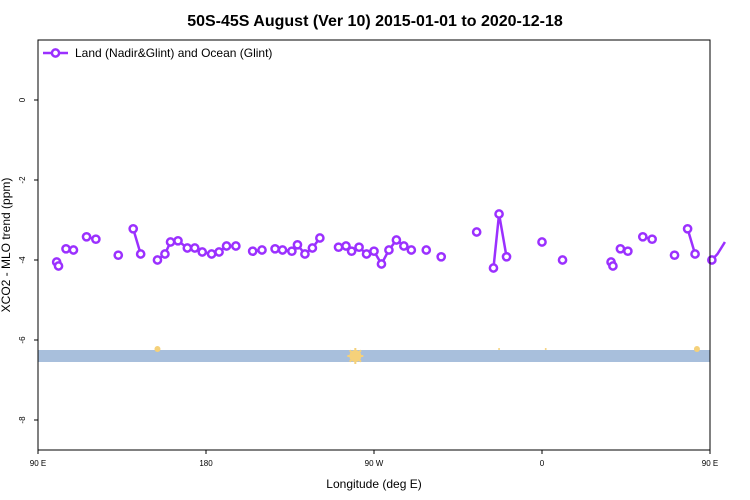 This screenshot has height=500, width=750. I want to click on y-tick-label: -2, so click(22, 180).